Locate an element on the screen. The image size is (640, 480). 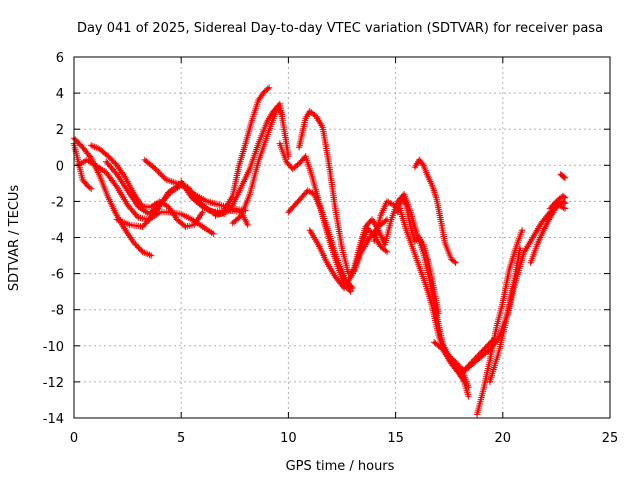
y-axis-label: SDTVAR / TECUs is located at coordinates (14, 238).